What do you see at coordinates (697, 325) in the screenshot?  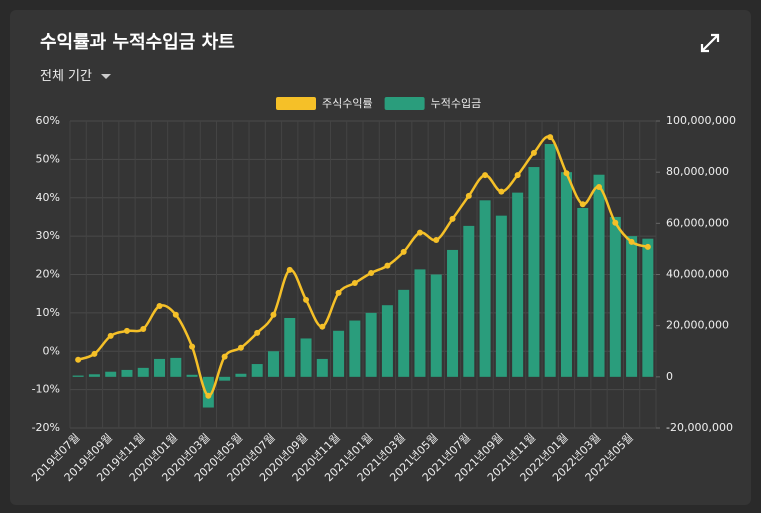 I see `y2-tick-label: 20,000,000` at bounding box center [697, 325].